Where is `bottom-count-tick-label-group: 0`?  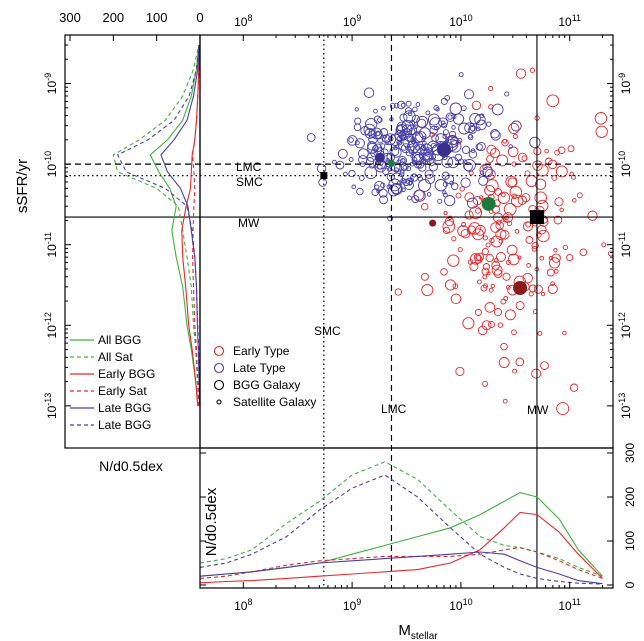
bottom-count-tick-label-group: 0 is located at coordinates (630, 584).